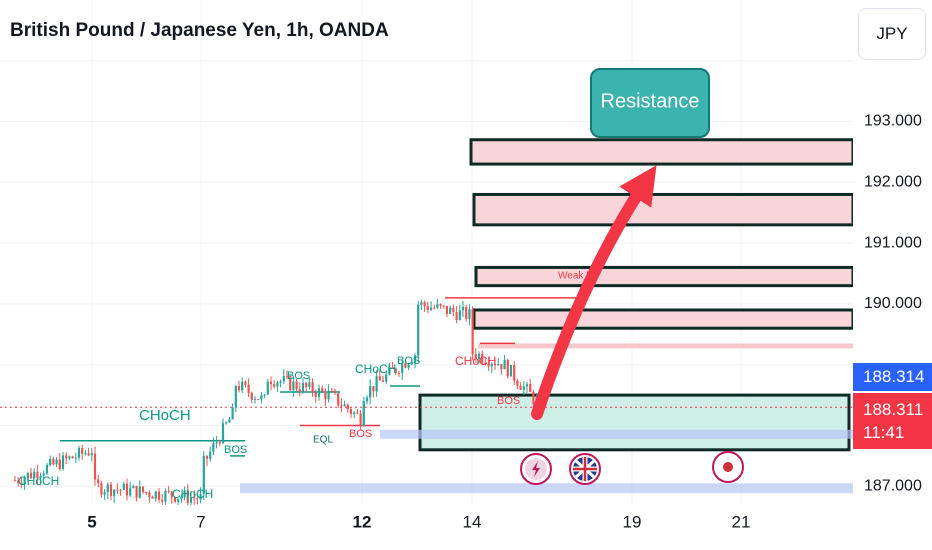 The width and height of the screenshot is (932, 550). What do you see at coordinates (728, 467) in the screenshot?
I see `japan-flag-icon` at bounding box center [728, 467].